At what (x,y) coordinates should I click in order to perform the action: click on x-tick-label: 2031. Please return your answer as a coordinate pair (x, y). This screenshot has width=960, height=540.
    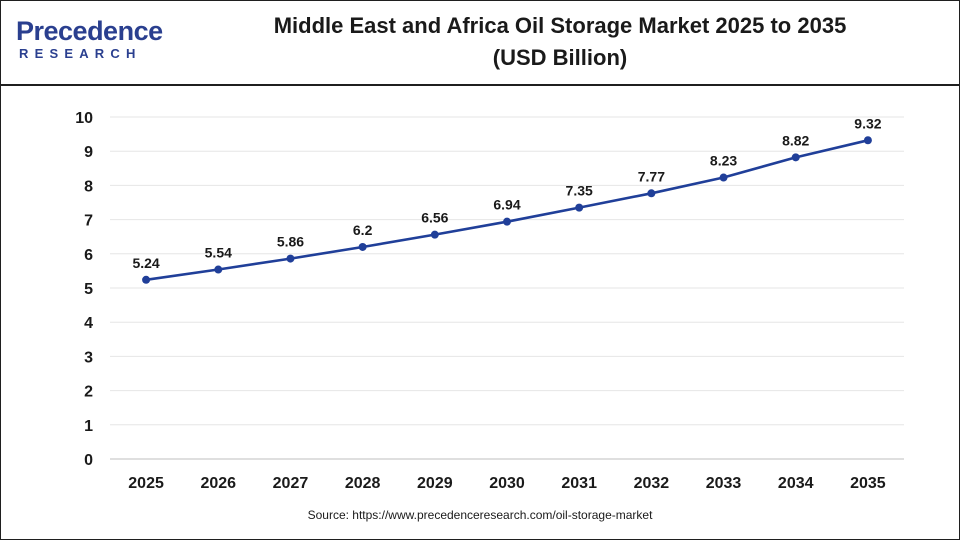
    Looking at the image, I should click on (579, 483).